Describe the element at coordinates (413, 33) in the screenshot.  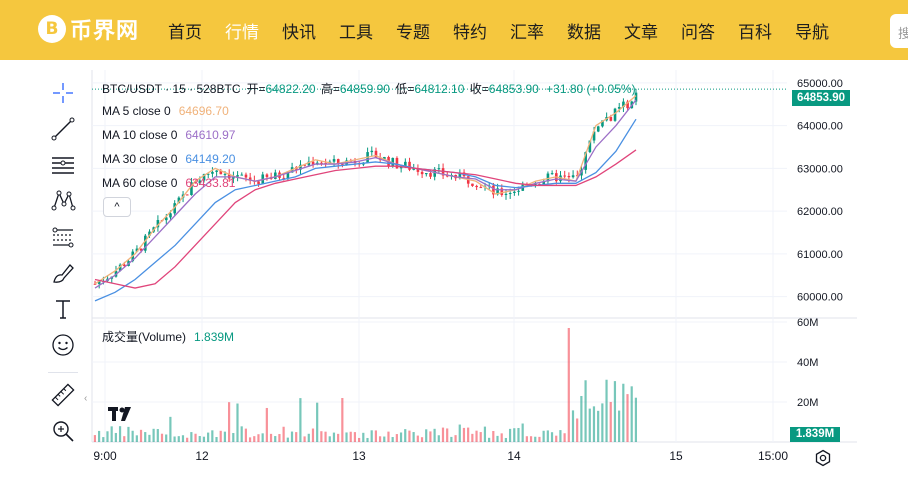
I see `nav-item-4: 专题` at that location.